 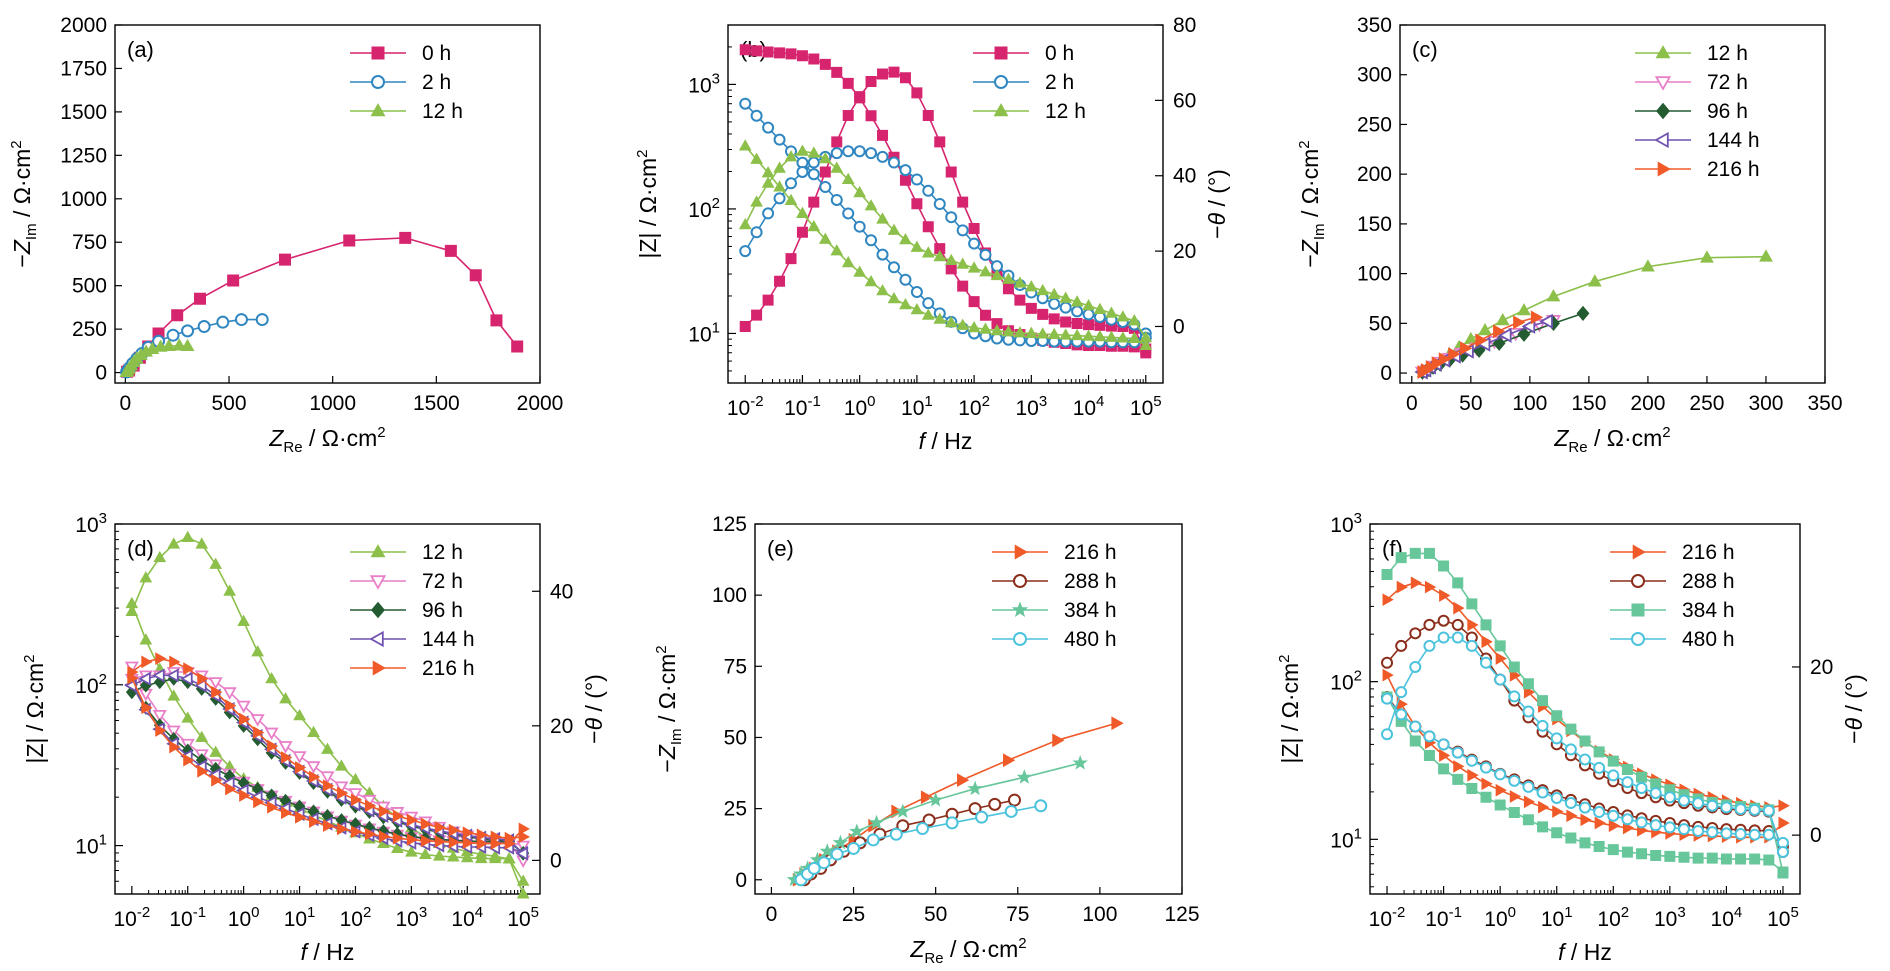 What do you see at coordinates (729, 524) in the screenshot?
I see `y-tick-label: 125` at bounding box center [729, 524].